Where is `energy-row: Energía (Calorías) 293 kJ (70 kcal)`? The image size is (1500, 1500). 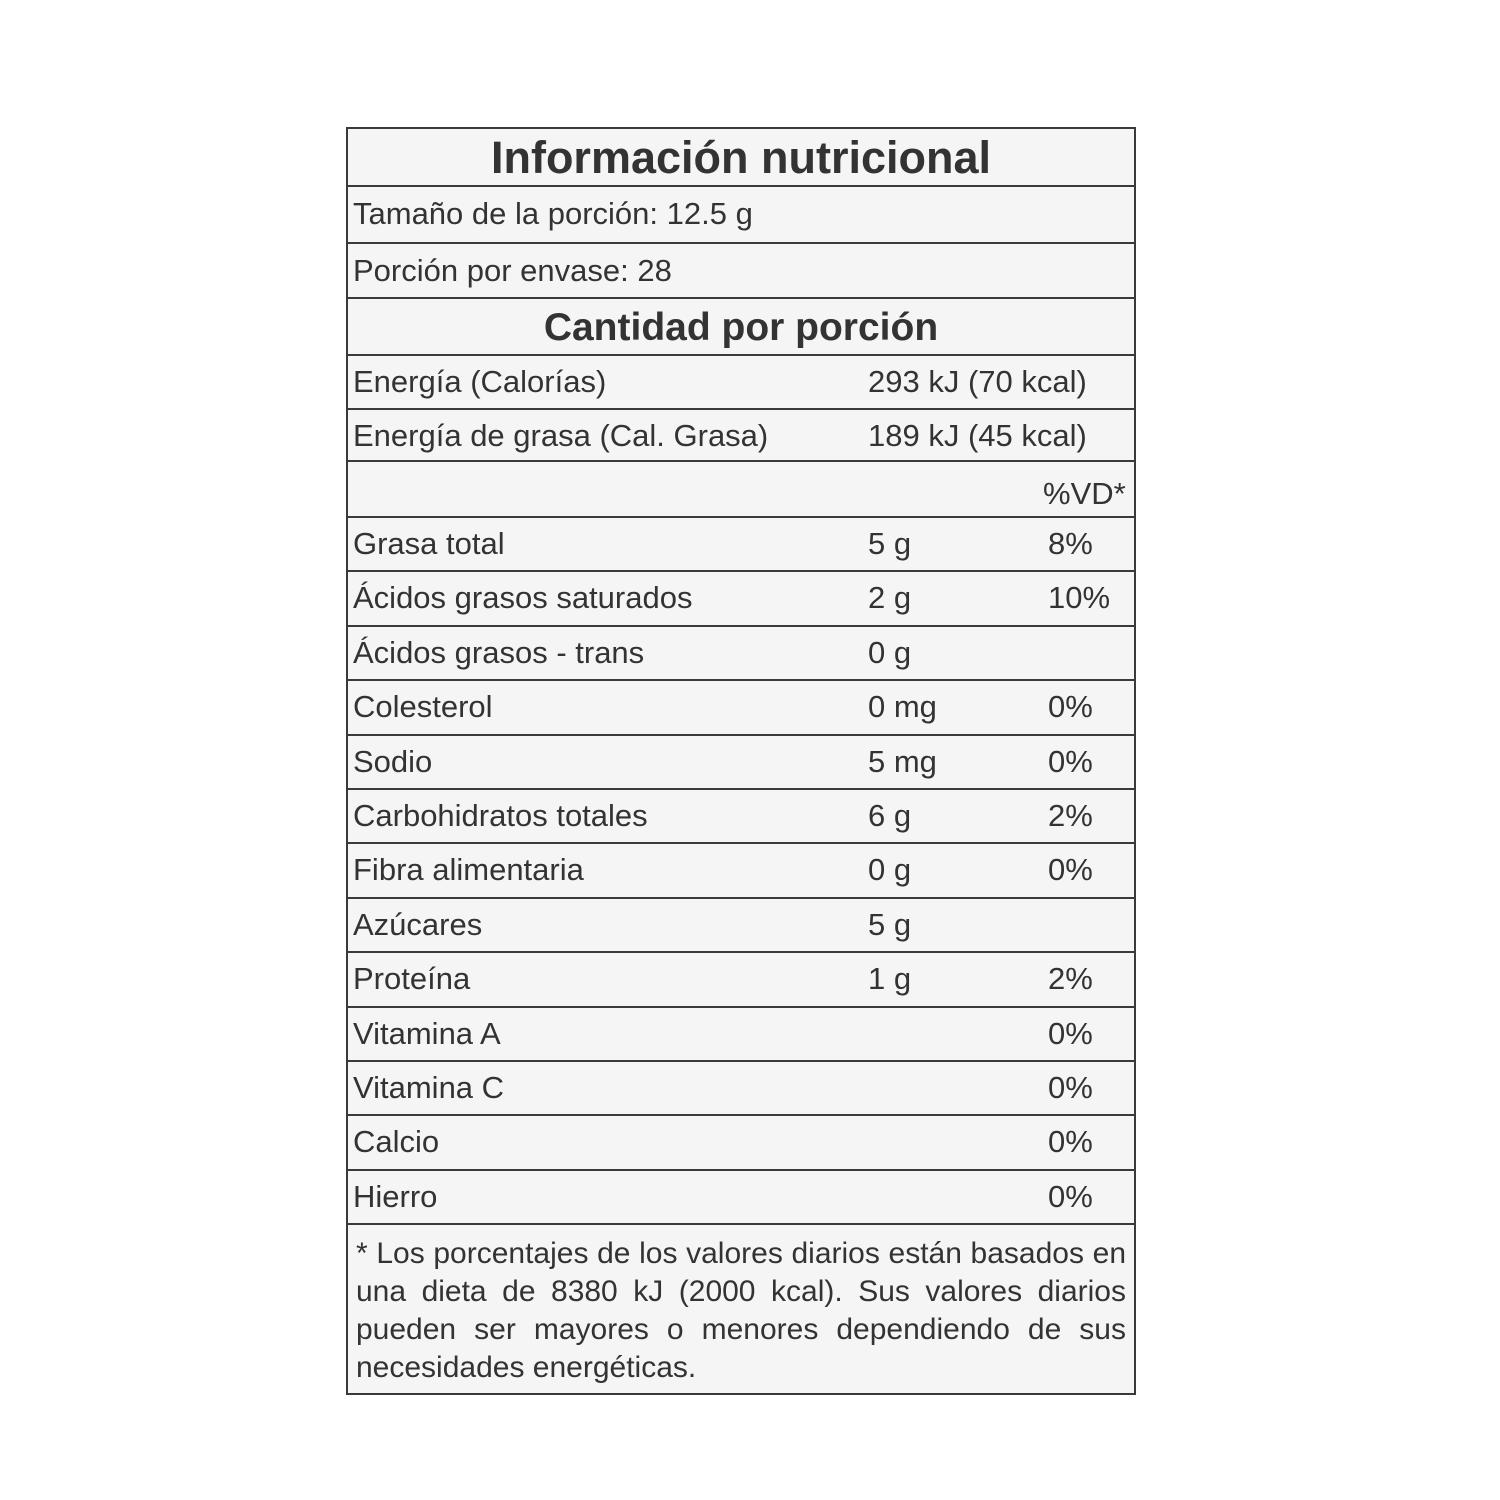
energy-row: Energía (Calorías) 293 kJ (70 kcal) is located at coordinates (741, 383).